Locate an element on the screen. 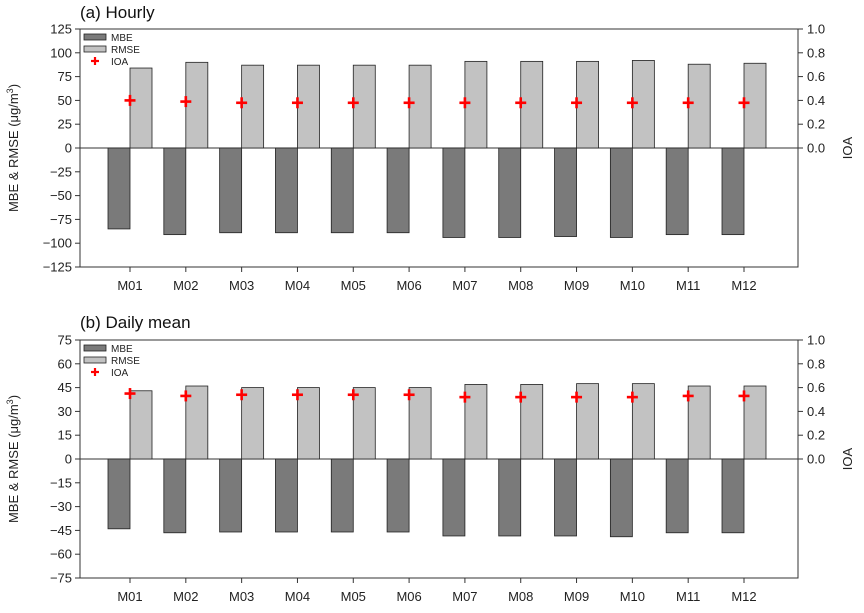 The width and height of the screenshot is (864, 613). chart-title: (a) Hourly is located at coordinates (117, 12).